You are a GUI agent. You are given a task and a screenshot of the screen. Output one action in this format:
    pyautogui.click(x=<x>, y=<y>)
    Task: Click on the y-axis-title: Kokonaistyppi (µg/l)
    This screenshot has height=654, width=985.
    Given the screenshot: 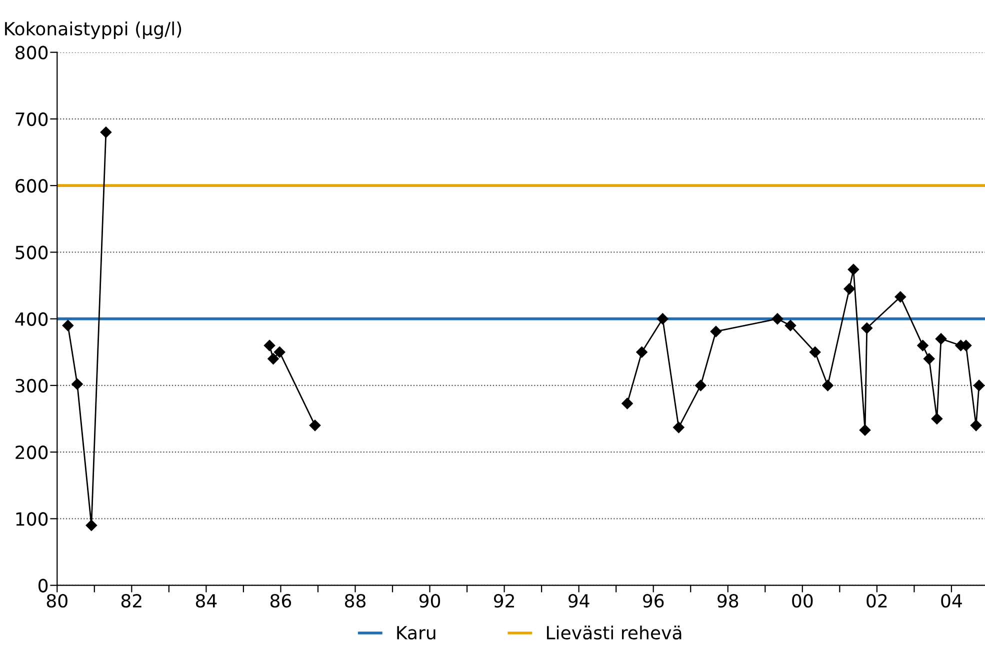 What is the action you would take?
    pyautogui.click(x=93, y=30)
    